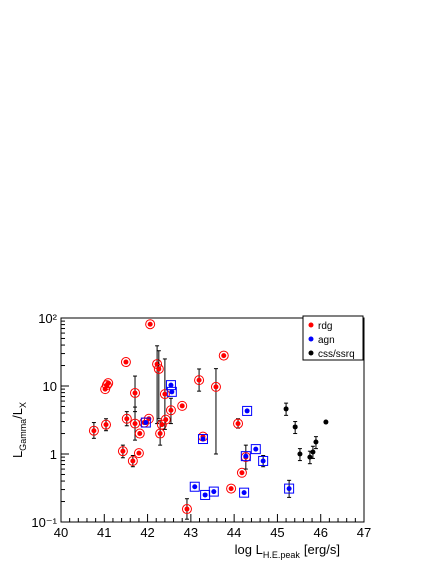 This screenshot has width=436, height=569. What do you see at coordinates (325, 326) in the screenshot?
I see `legend-label: rdg` at bounding box center [325, 326].